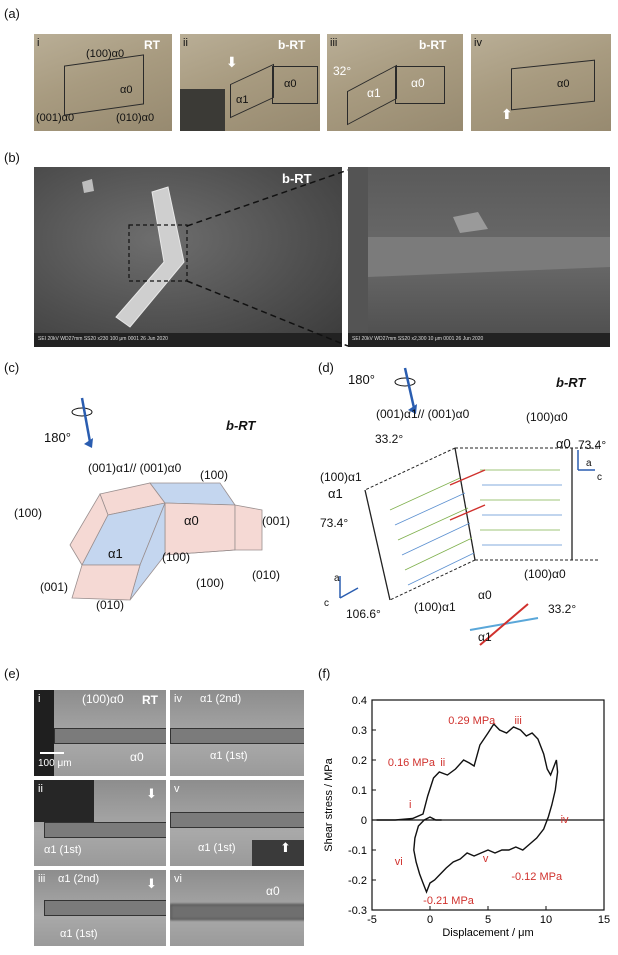 The image size is (618, 955). What do you see at coordinates (250, 82) in the screenshot?
I see `micrograph-a-ii: ii b-RT ⬇ α1 α0` at bounding box center [250, 82].